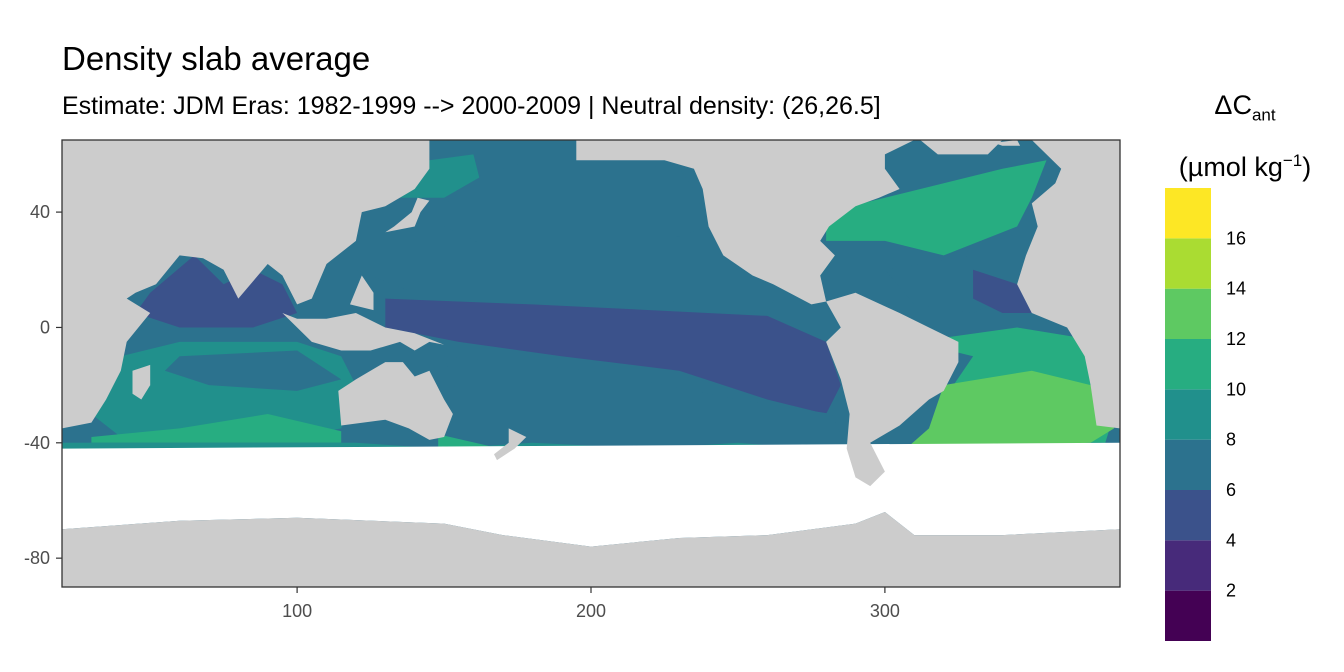 The width and height of the screenshot is (1344, 672). I want to click on legend-title-sub: ant, so click(1263, 115).